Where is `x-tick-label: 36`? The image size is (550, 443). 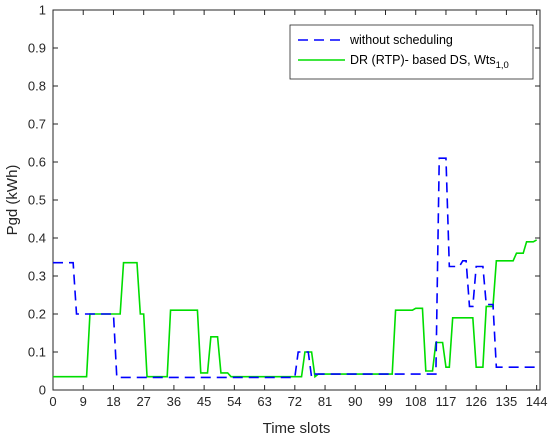 x-tick-label: 36 is located at coordinates (174, 401).